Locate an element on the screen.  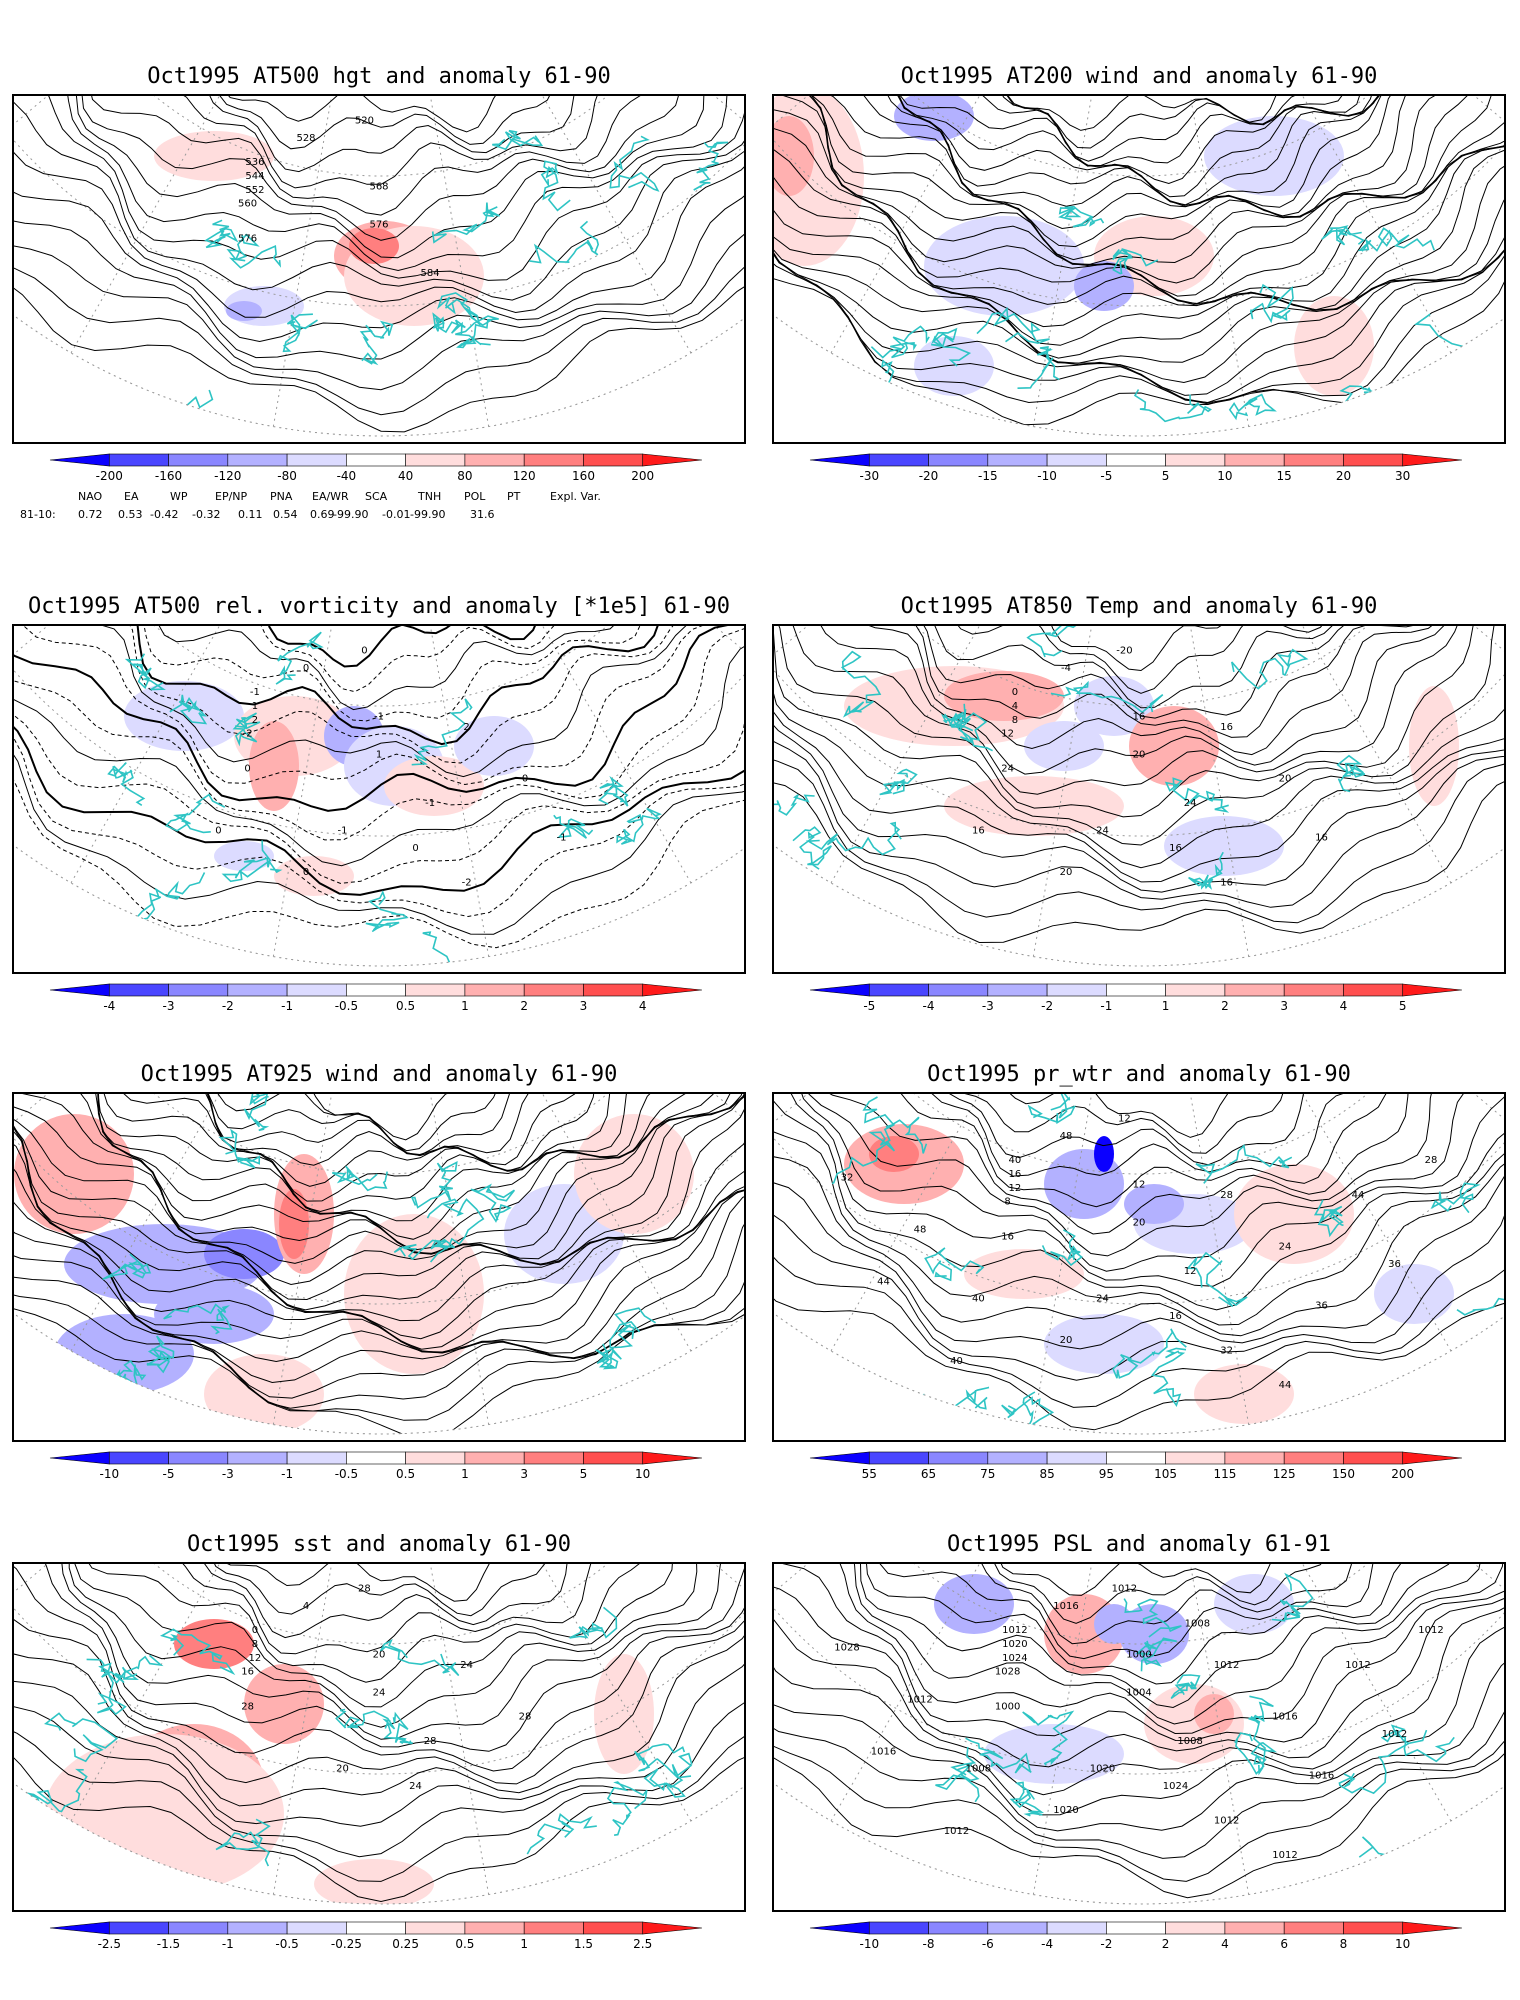
colorbar-tick-label: -1.5 is located at coordinates (168, 1944).